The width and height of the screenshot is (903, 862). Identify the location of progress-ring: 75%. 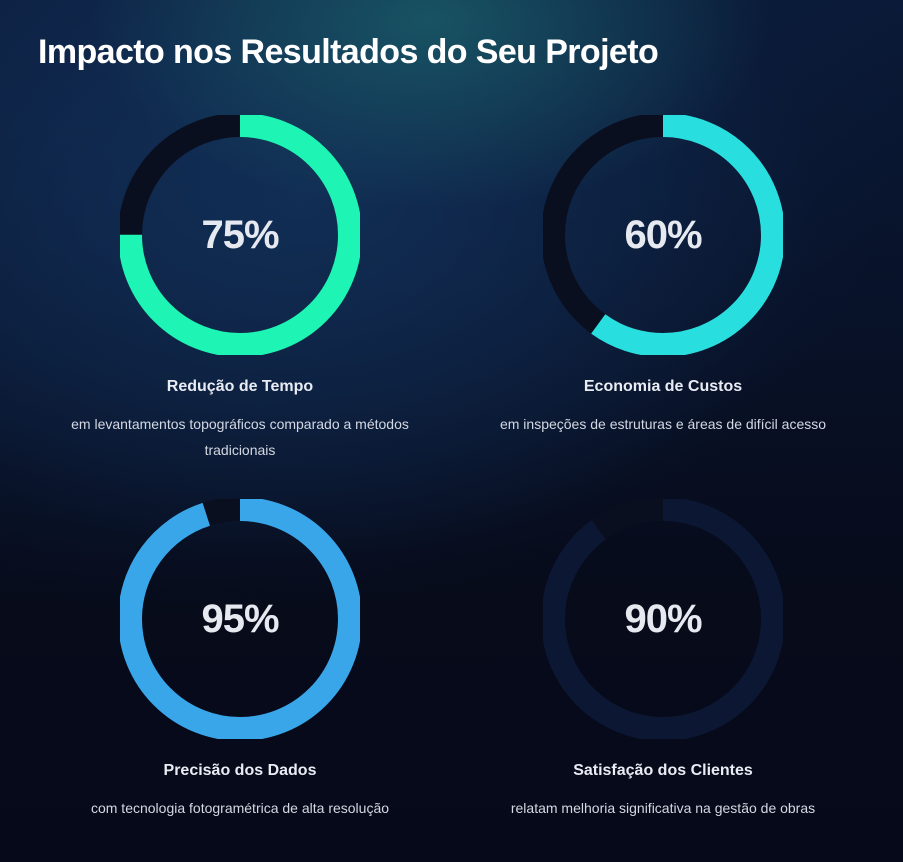
(240, 235).